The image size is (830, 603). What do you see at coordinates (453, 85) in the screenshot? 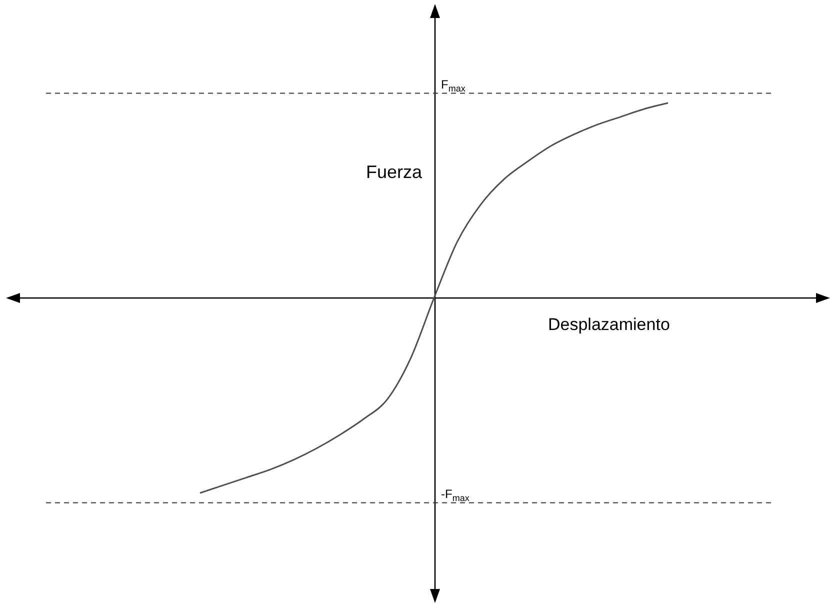
I see `ref-line-label: F$_{max}$` at bounding box center [453, 85].